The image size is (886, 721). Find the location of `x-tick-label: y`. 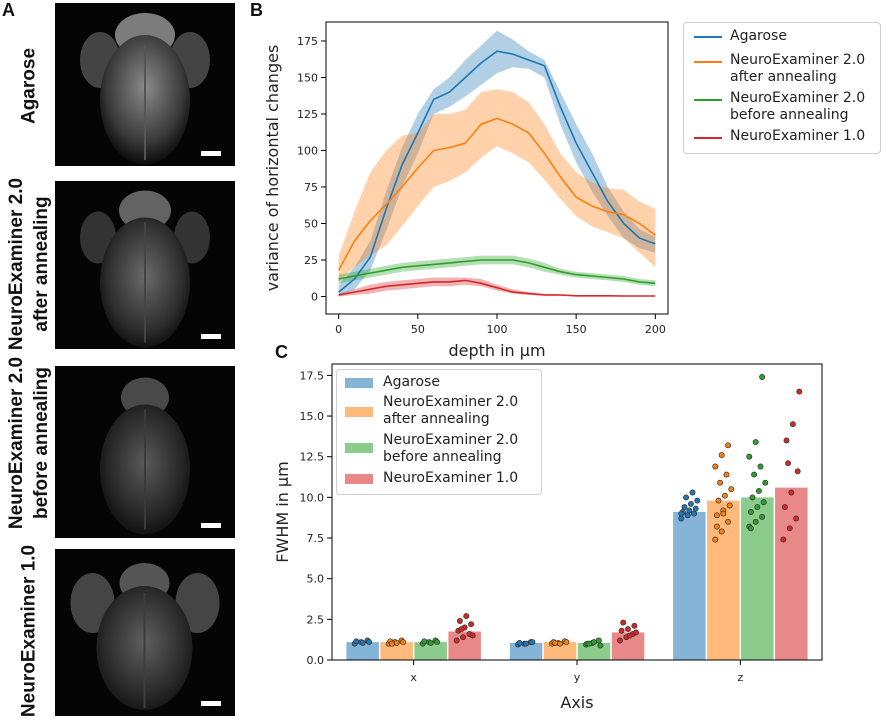

x-tick-label: y is located at coordinates (577, 677).